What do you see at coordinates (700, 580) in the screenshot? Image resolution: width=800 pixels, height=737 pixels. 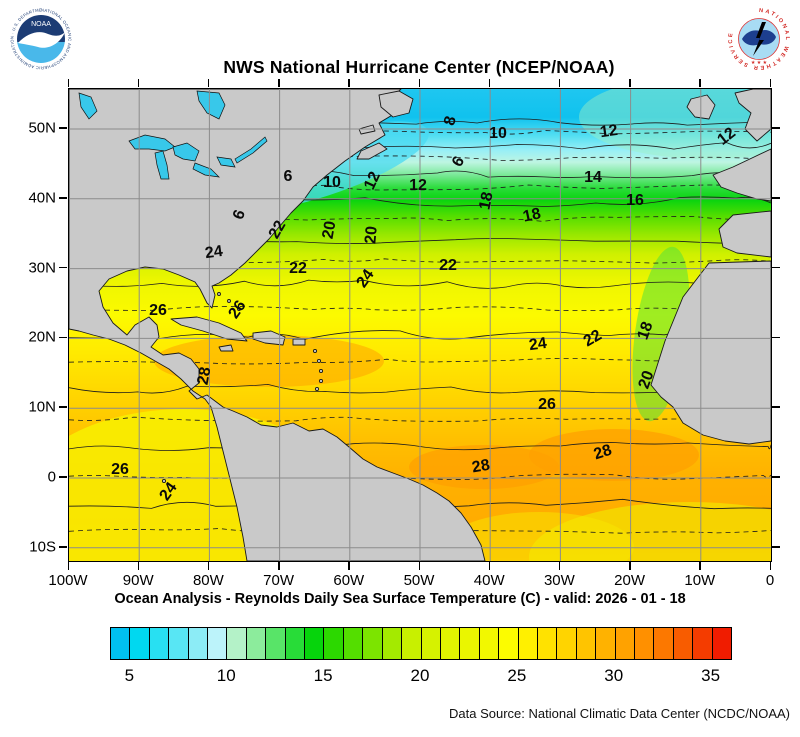 I see `longitude-tick-label: 10W` at bounding box center [700, 580].